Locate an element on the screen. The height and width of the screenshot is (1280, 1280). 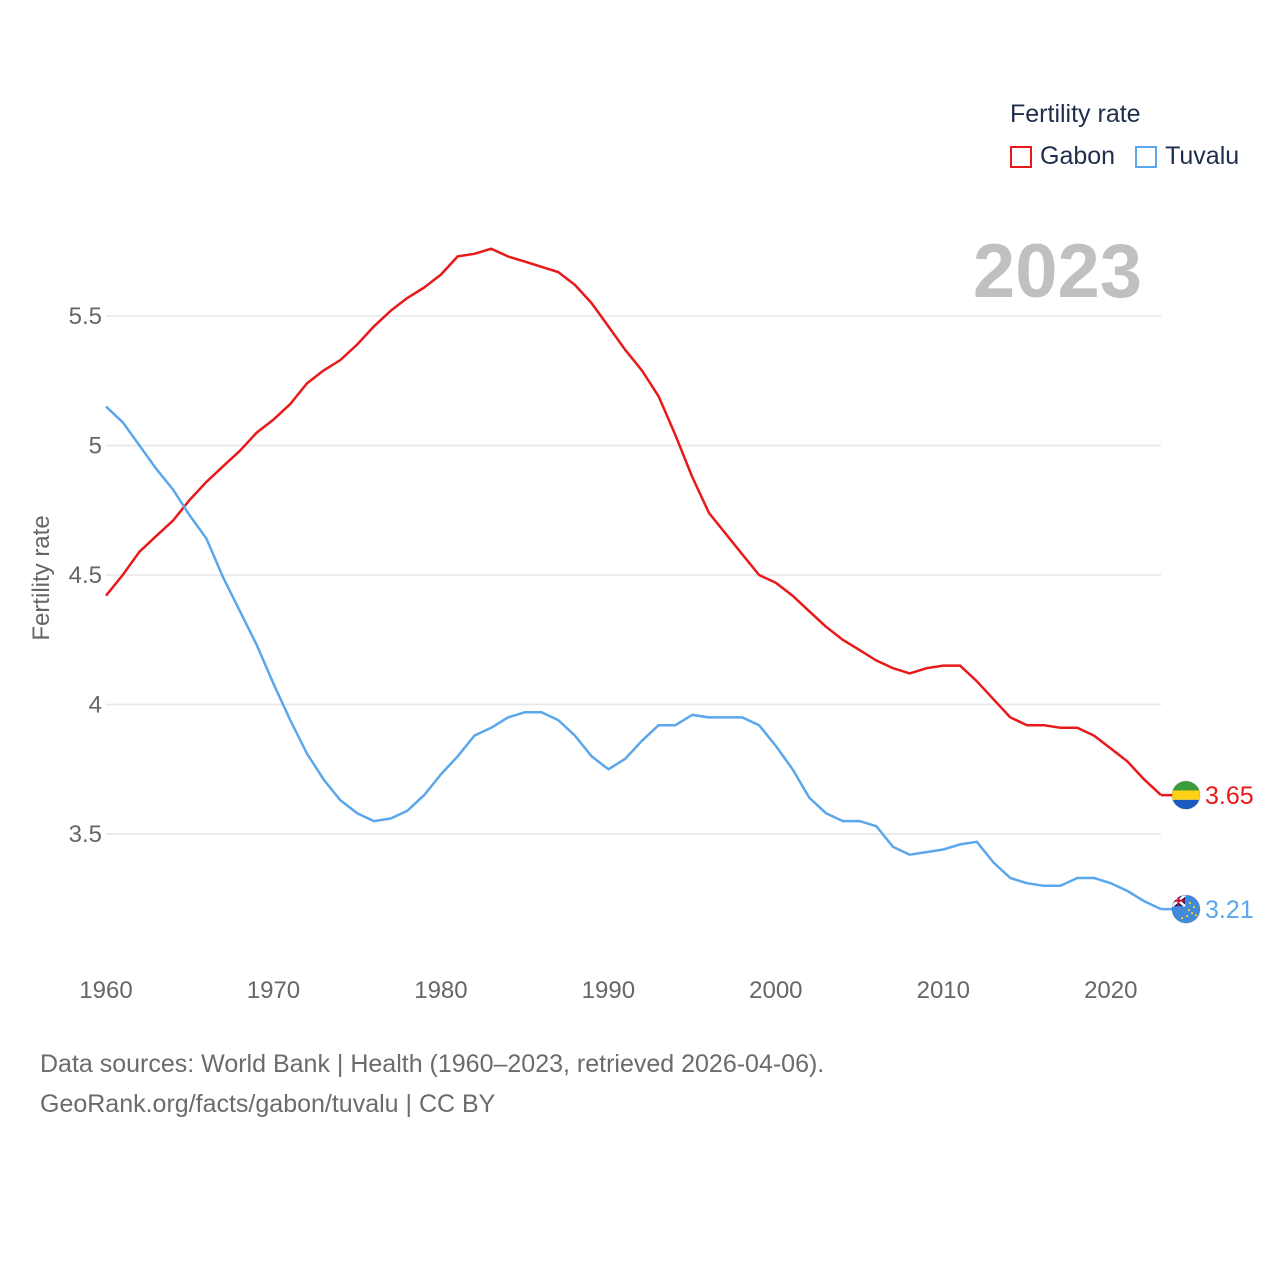
y-axis: 3.5 4 4.5 5 5.5 is located at coordinates (85, 575).